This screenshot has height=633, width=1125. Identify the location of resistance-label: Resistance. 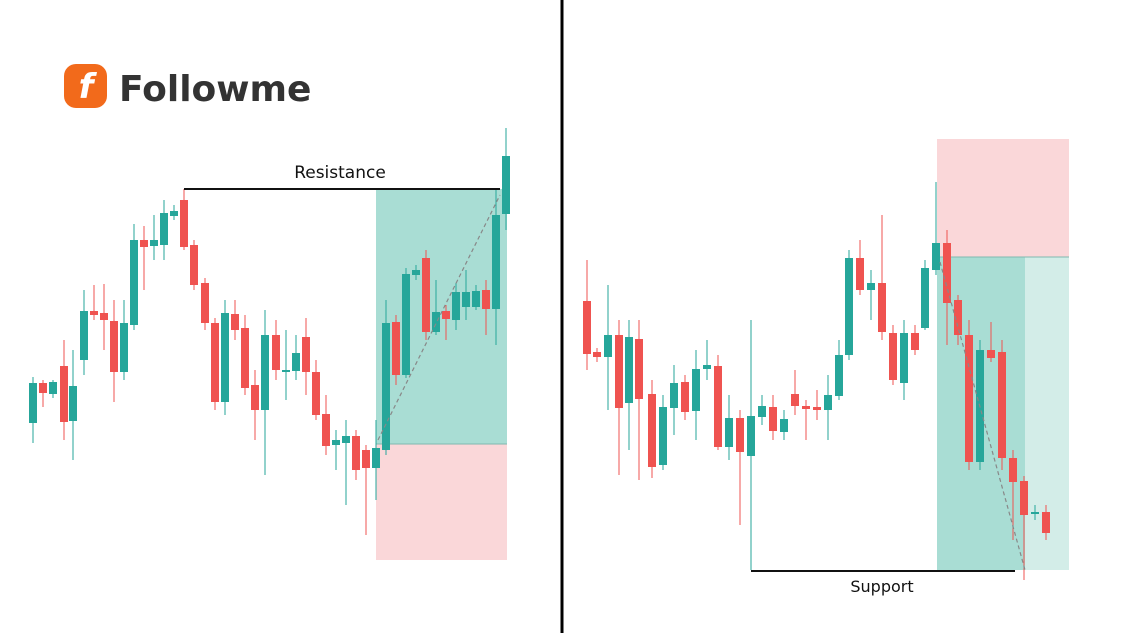
(340, 173).